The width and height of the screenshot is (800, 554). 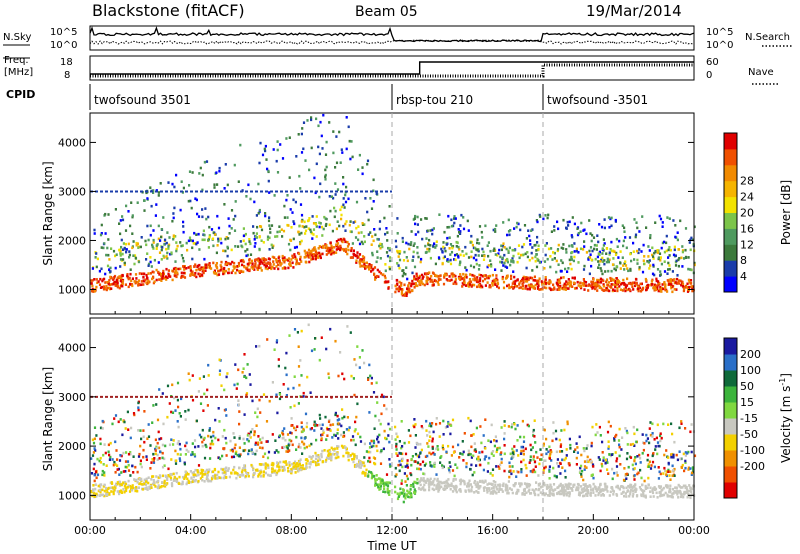 I want to click on y-tick-label: 4000, so click(x=72, y=142).